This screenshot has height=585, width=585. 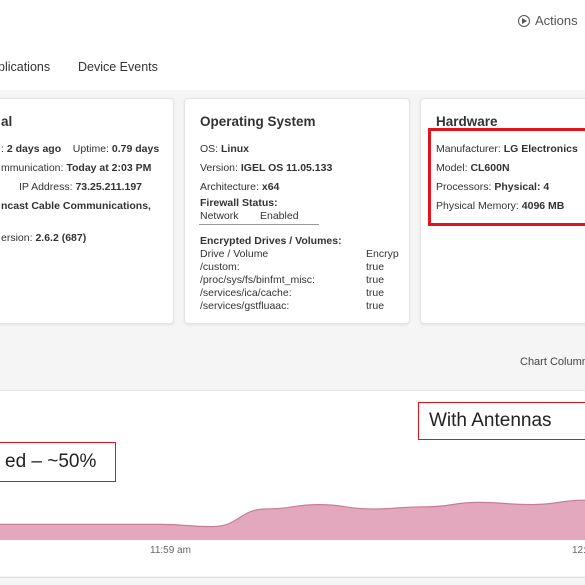 What do you see at coordinates (80, 149) in the screenshot?
I see `last-seen-line: : 2 days ago Uptime: 0.79 days` at bounding box center [80, 149].